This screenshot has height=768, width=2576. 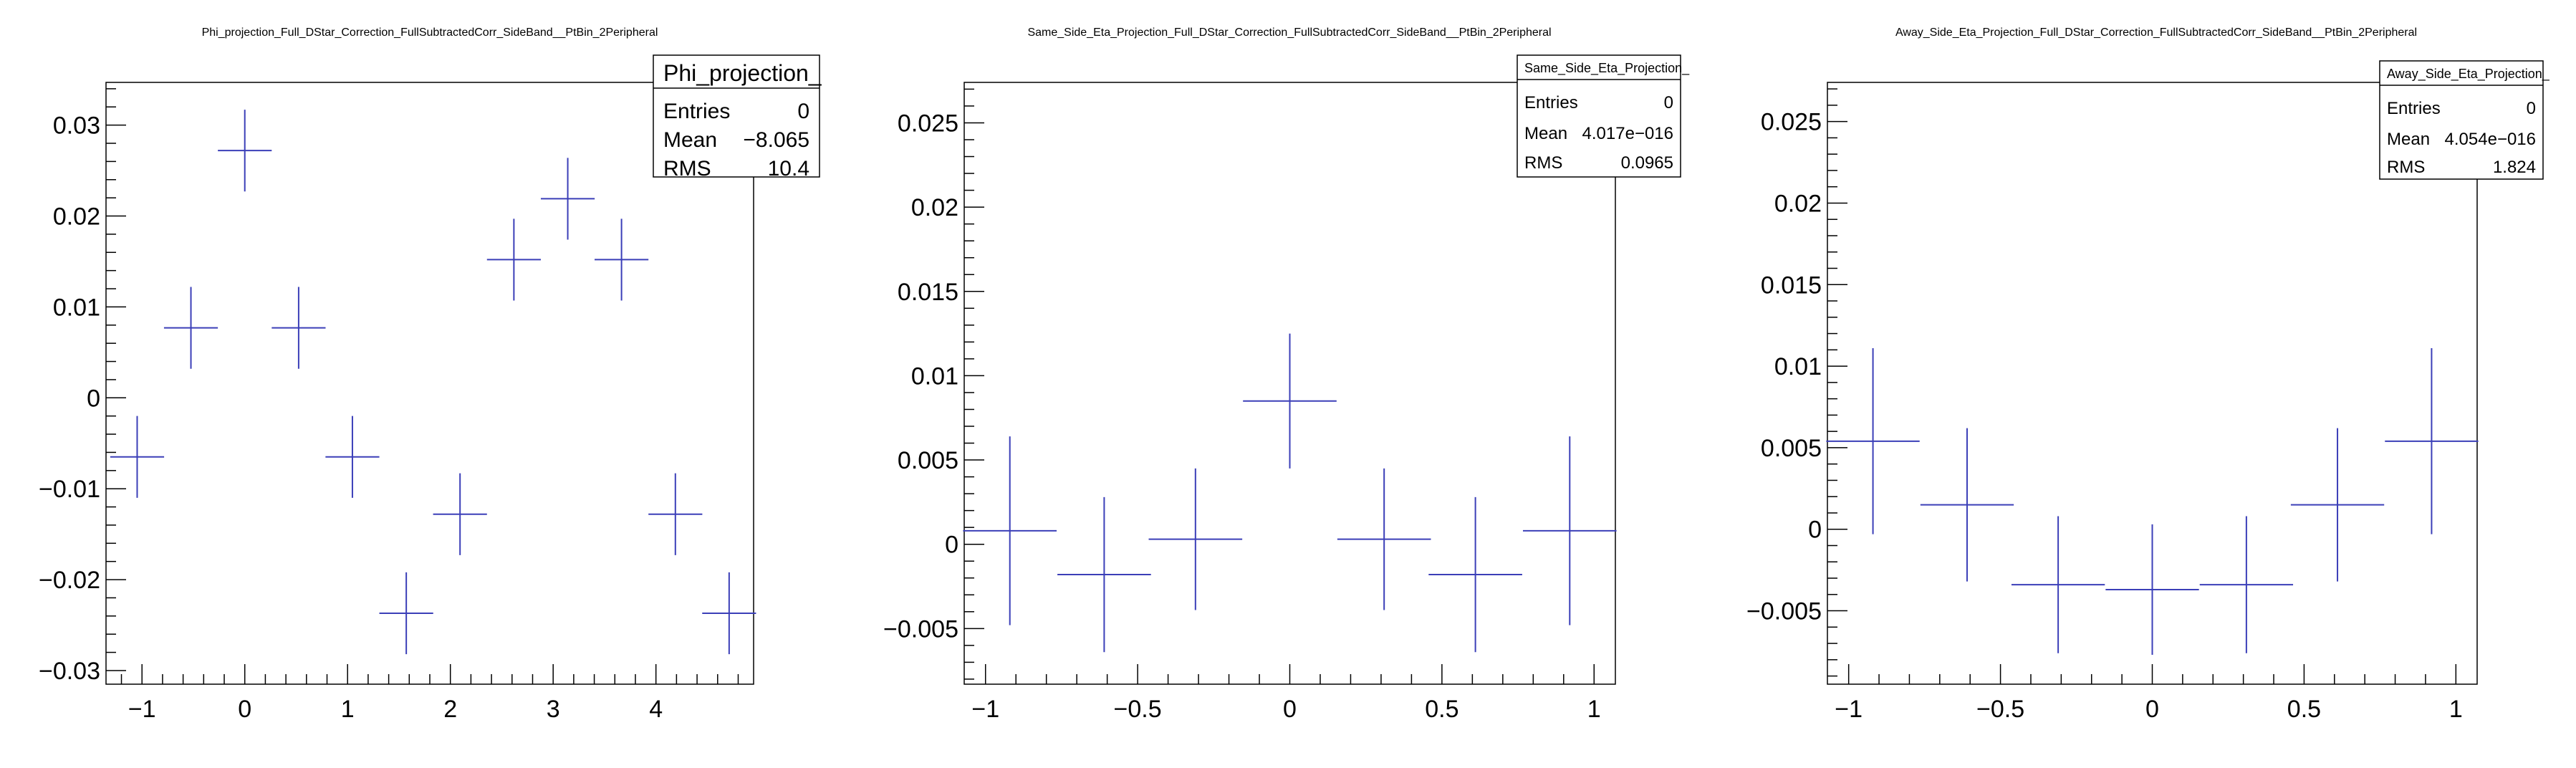 I want to click on stats-box-name: Phi_projection_, so click(x=743, y=73).